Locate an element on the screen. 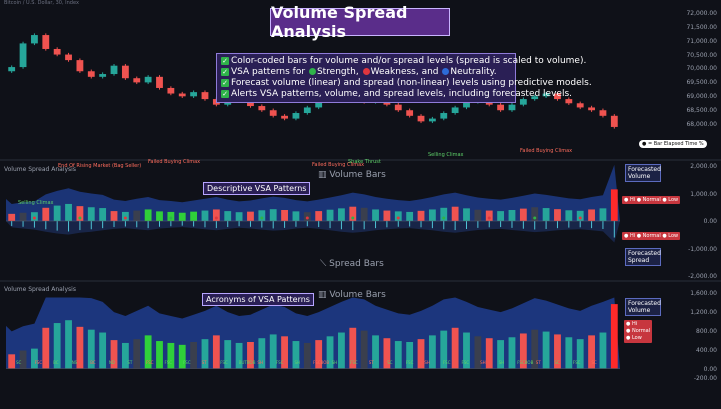  volume-tick: -1,000.00 is located at coordinates (702, 249).